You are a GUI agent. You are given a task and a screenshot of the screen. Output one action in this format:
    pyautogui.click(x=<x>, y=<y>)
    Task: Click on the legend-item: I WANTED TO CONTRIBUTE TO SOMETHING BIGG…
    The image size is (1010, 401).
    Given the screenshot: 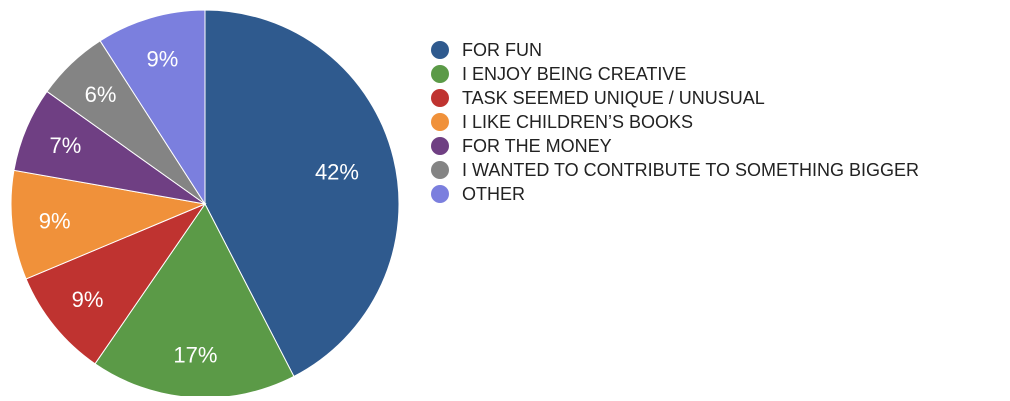 What is the action you would take?
    pyautogui.click(x=675, y=170)
    